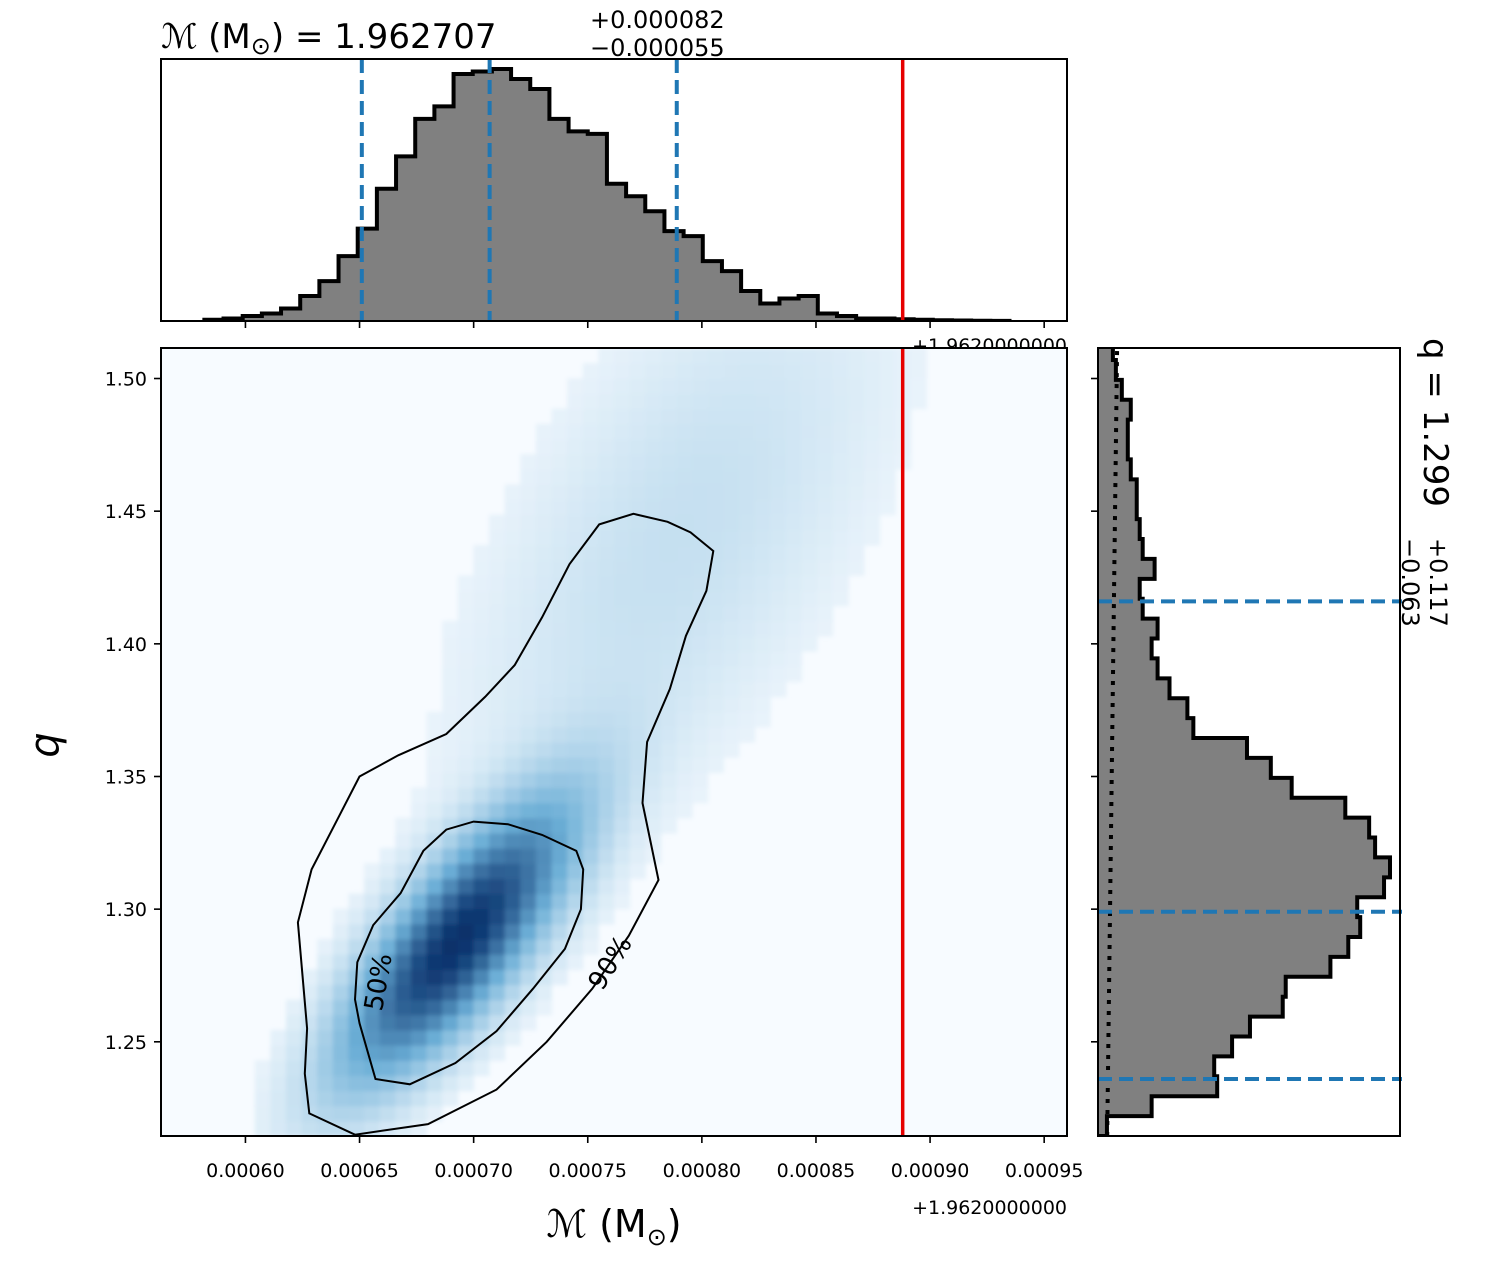  What do you see at coordinates (379, 982) in the screenshot?
I see `contour-label-50-group: 50%` at bounding box center [379, 982].